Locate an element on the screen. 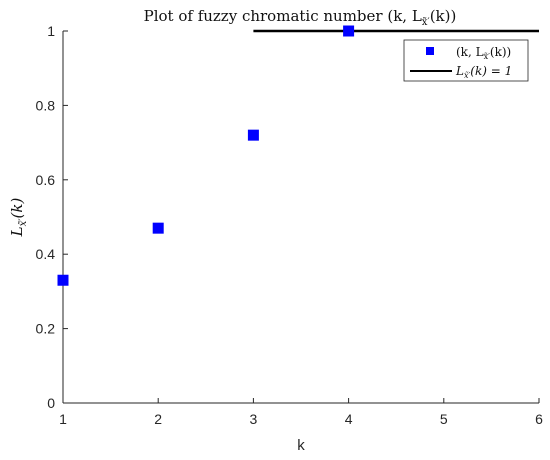 The width and height of the screenshot is (550, 460). y-tick-label: 1 is located at coordinates (51, 31).